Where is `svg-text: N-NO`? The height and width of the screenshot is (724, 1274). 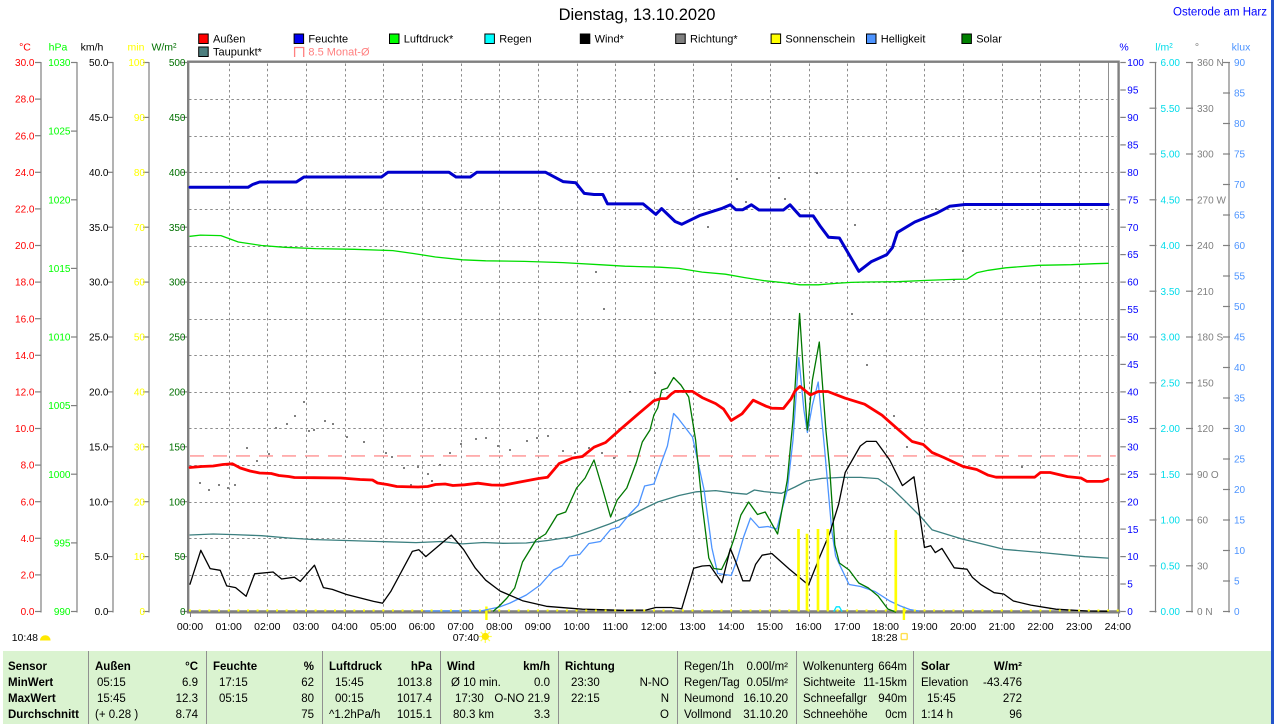 svg-text: N-NO is located at coordinates (654, 683).